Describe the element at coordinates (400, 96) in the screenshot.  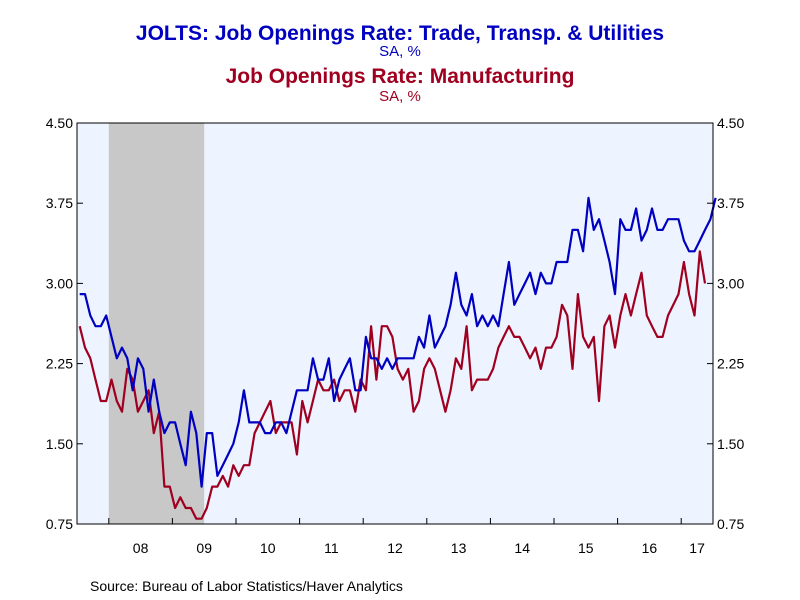
I see `chart-subtitle-manufacturing: SA, %` at that location.